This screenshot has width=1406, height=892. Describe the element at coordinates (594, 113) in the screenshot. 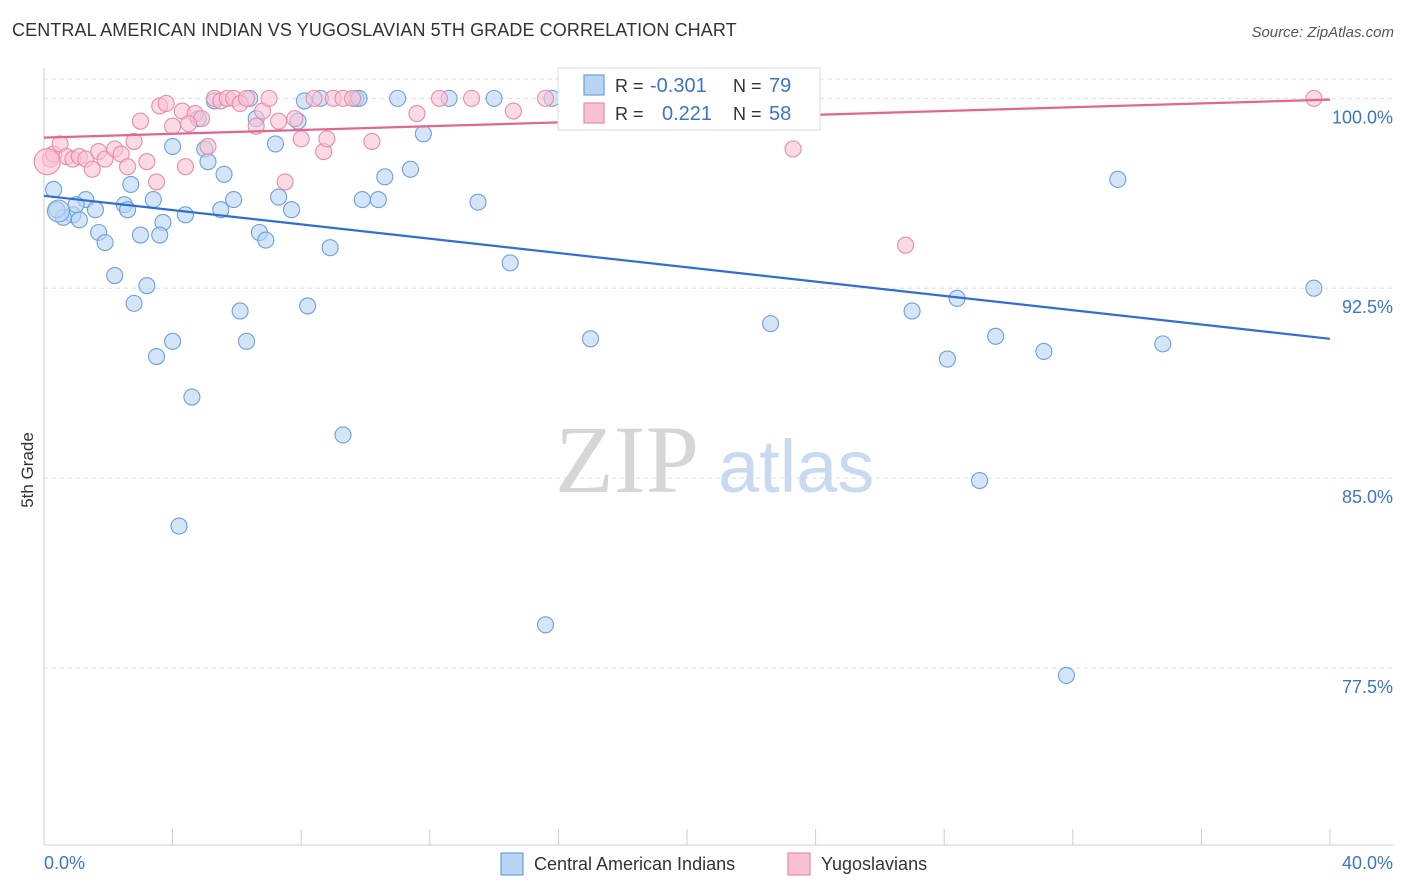

I see `legend-swatch-pink` at that location.